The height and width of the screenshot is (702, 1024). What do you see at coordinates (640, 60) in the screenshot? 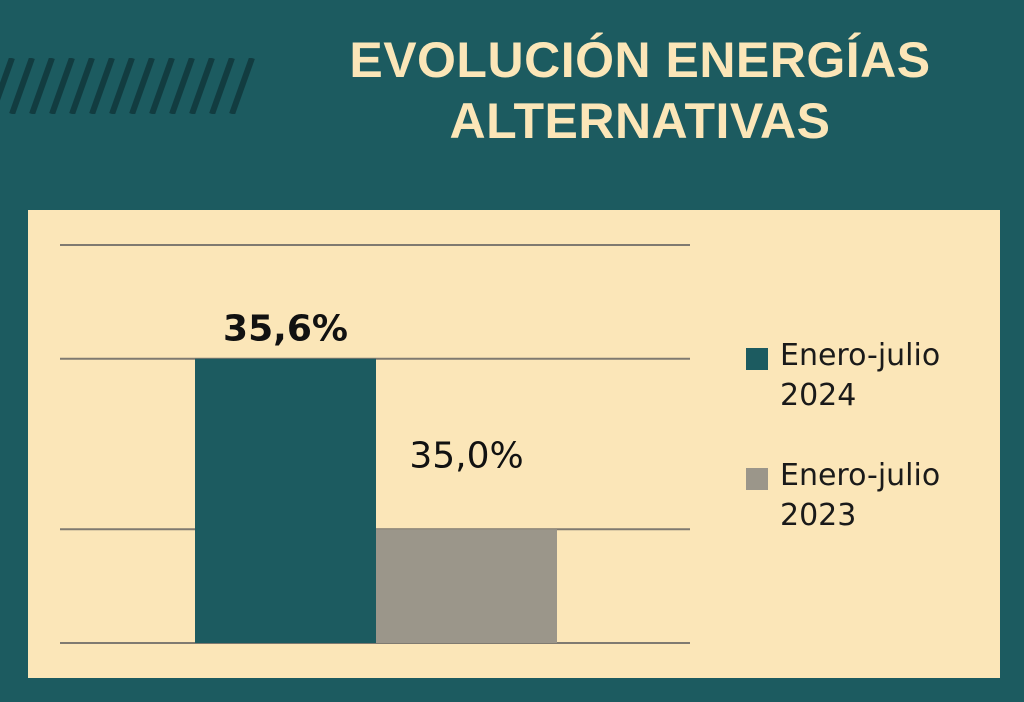
I see `chart-title-line-1: EVOLUCIÓN ENERGÍAS` at bounding box center [640, 60].